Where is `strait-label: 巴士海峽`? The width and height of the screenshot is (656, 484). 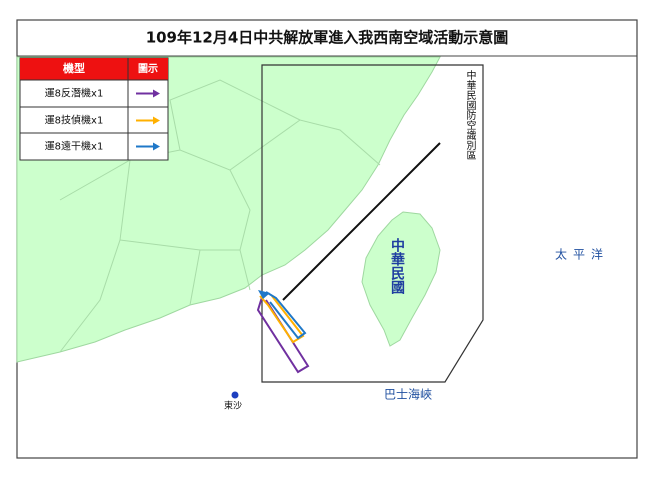 strait-label: 巴士海峽 is located at coordinates (408, 394).